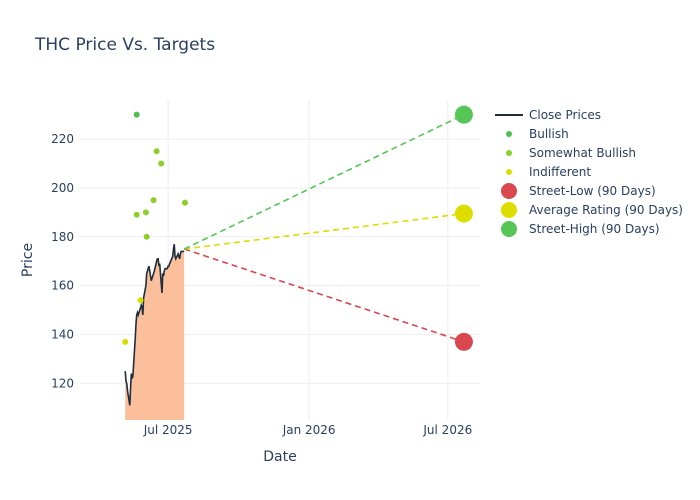 This screenshot has height=500, width=700. What do you see at coordinates (560, 172) in the screenshot?
I see `legend-label-indifferent: Indifferent` at bounding box center [560, 172].